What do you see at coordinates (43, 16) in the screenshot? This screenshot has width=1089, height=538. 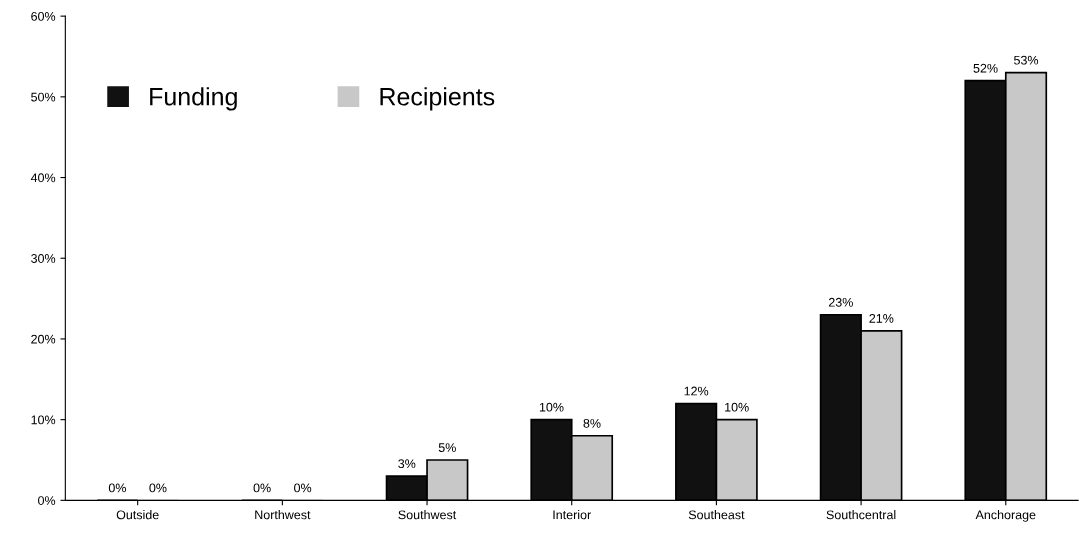 I see `y-tick-label: 60%` at bounding box center [43, 16].